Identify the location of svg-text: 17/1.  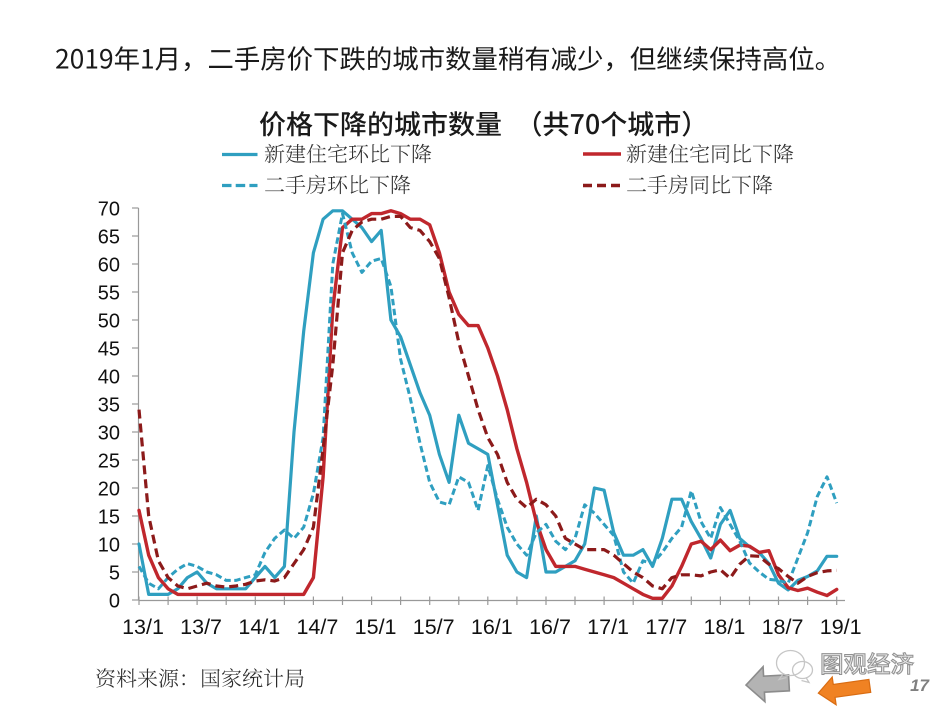
(608, 627).